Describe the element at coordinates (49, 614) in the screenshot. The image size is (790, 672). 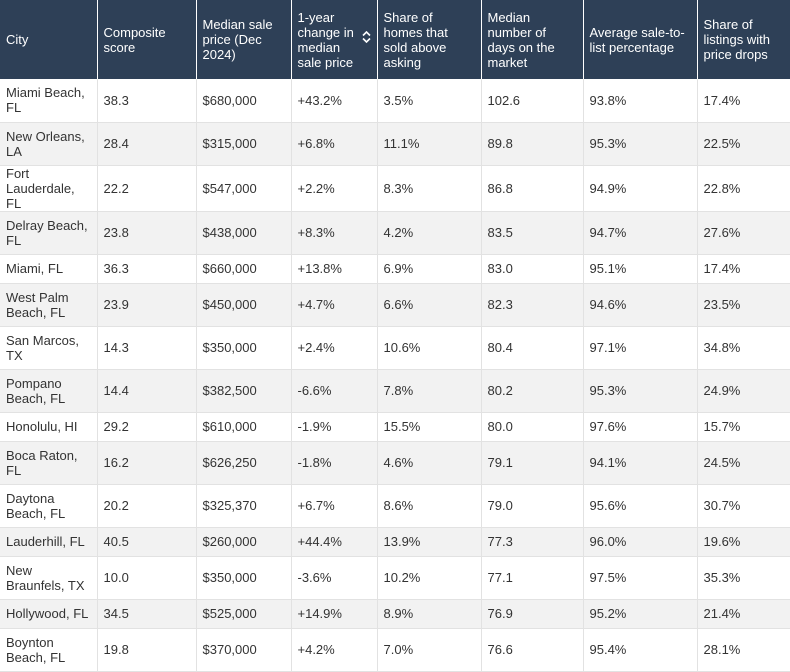
I see `cell-city: Hollywood, FL` at that location.